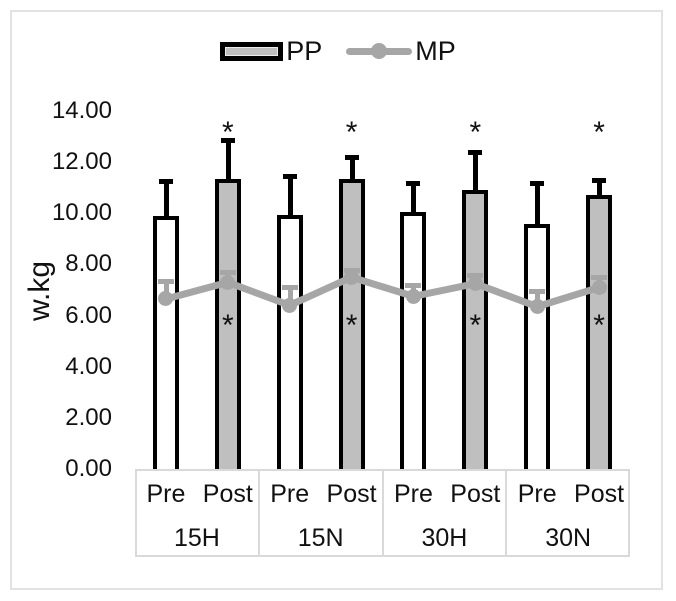 The width and height of the screenshot is (676, 601). Describe the element at coordinates (413, 296) in the screenshot. I see `marker-mp-30H-Pre` at that location.